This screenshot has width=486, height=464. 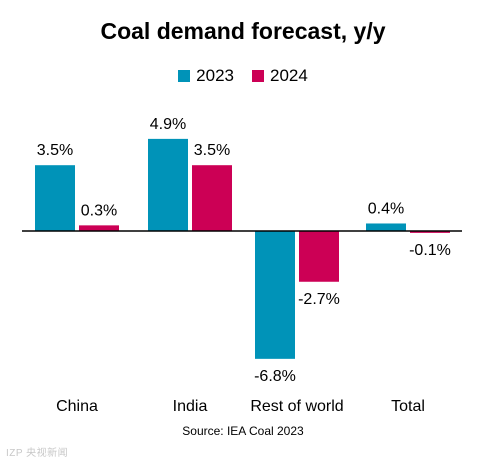 What do you see at coordinates (275, 376) in the screenshot?
I see `data-label-2023-rest-of-world: -6.8%` at bounding box center [275, 376].